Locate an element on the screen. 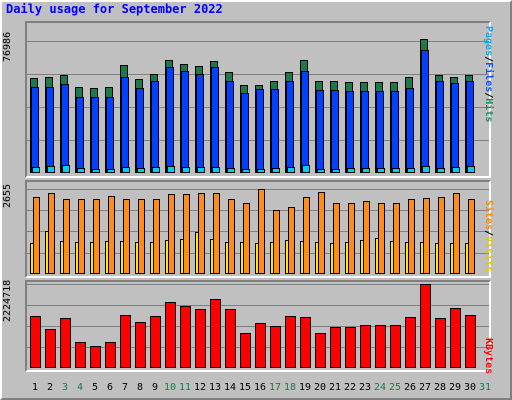 The height and width of the screenshot is (400, 512). day-label: 12 is located at coordinates (200, 387).